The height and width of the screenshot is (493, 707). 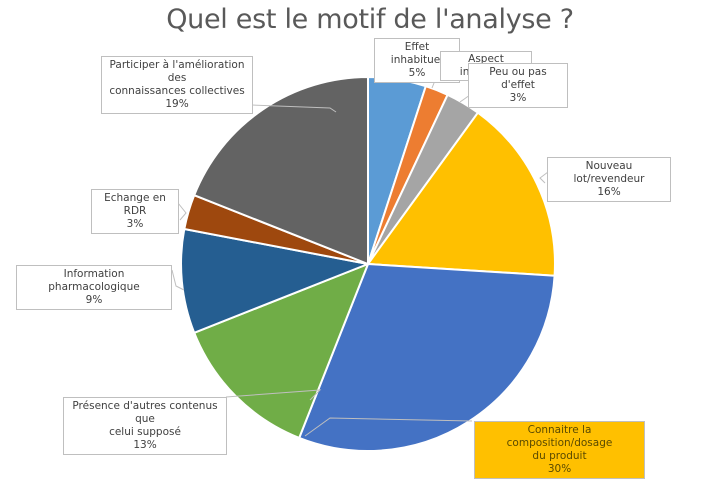 I want to click on chart-title: Quel est le motif de l'analyse ?, so click(x=370, y=19).